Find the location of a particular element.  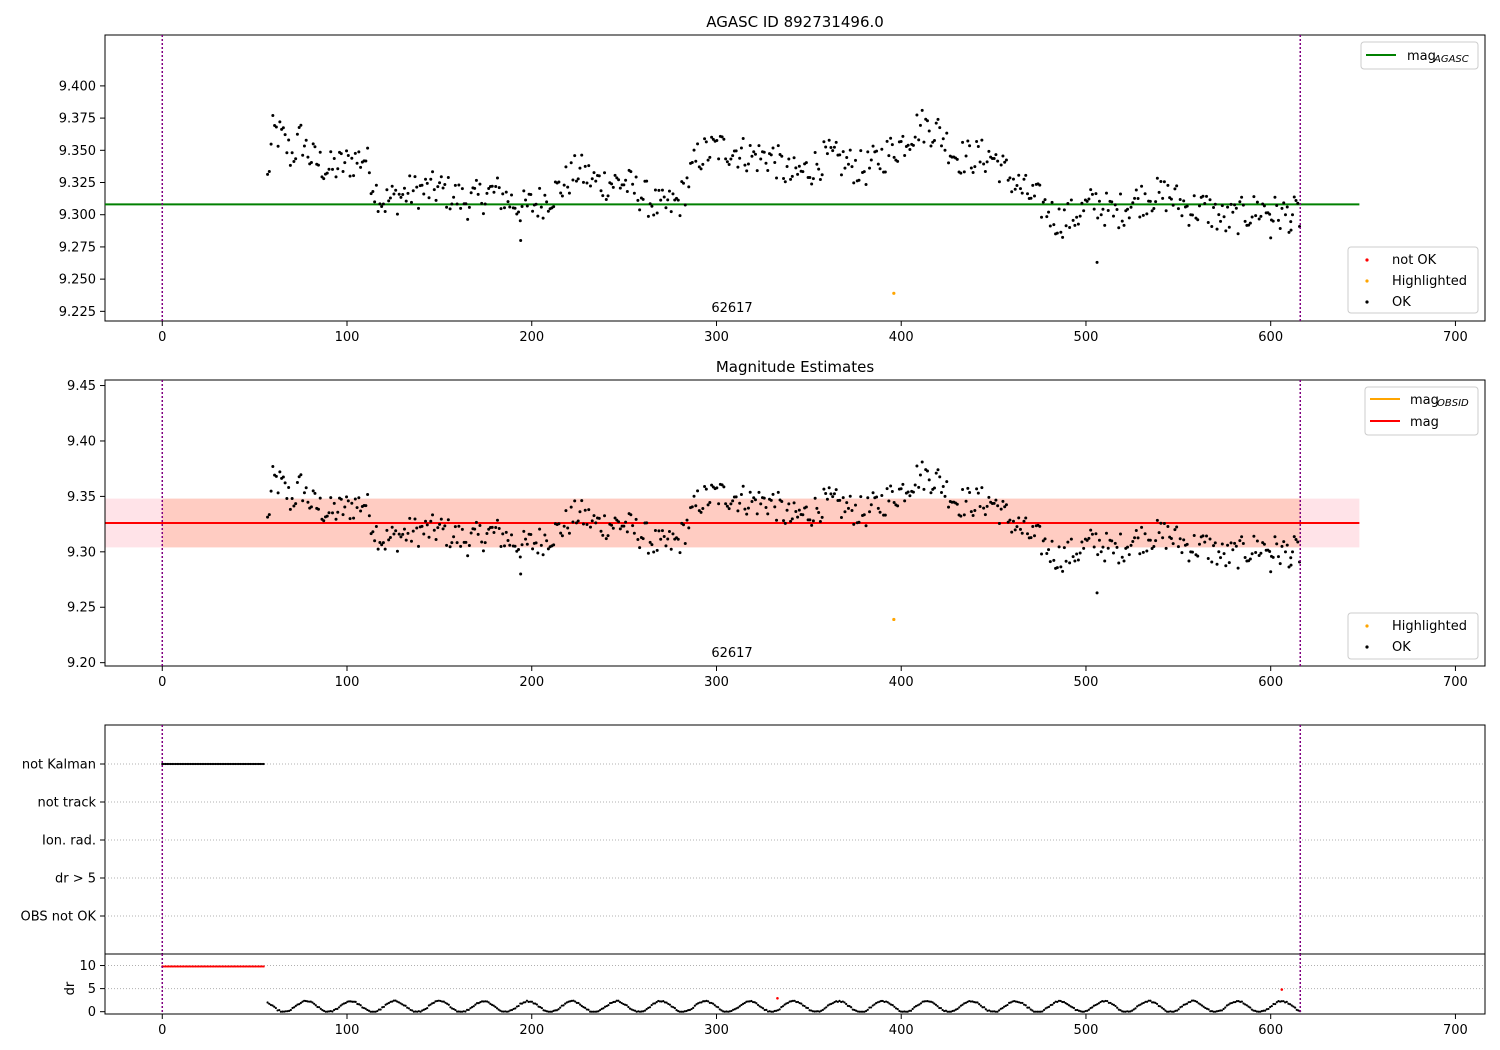

legend-mag-obsid-label: mag is located at coordinates (1424, 400).